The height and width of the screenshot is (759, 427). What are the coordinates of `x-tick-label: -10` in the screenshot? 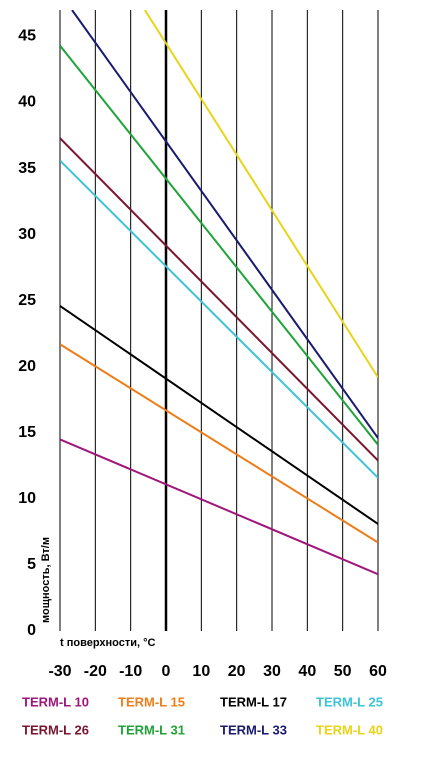 It's located at (130, 671).